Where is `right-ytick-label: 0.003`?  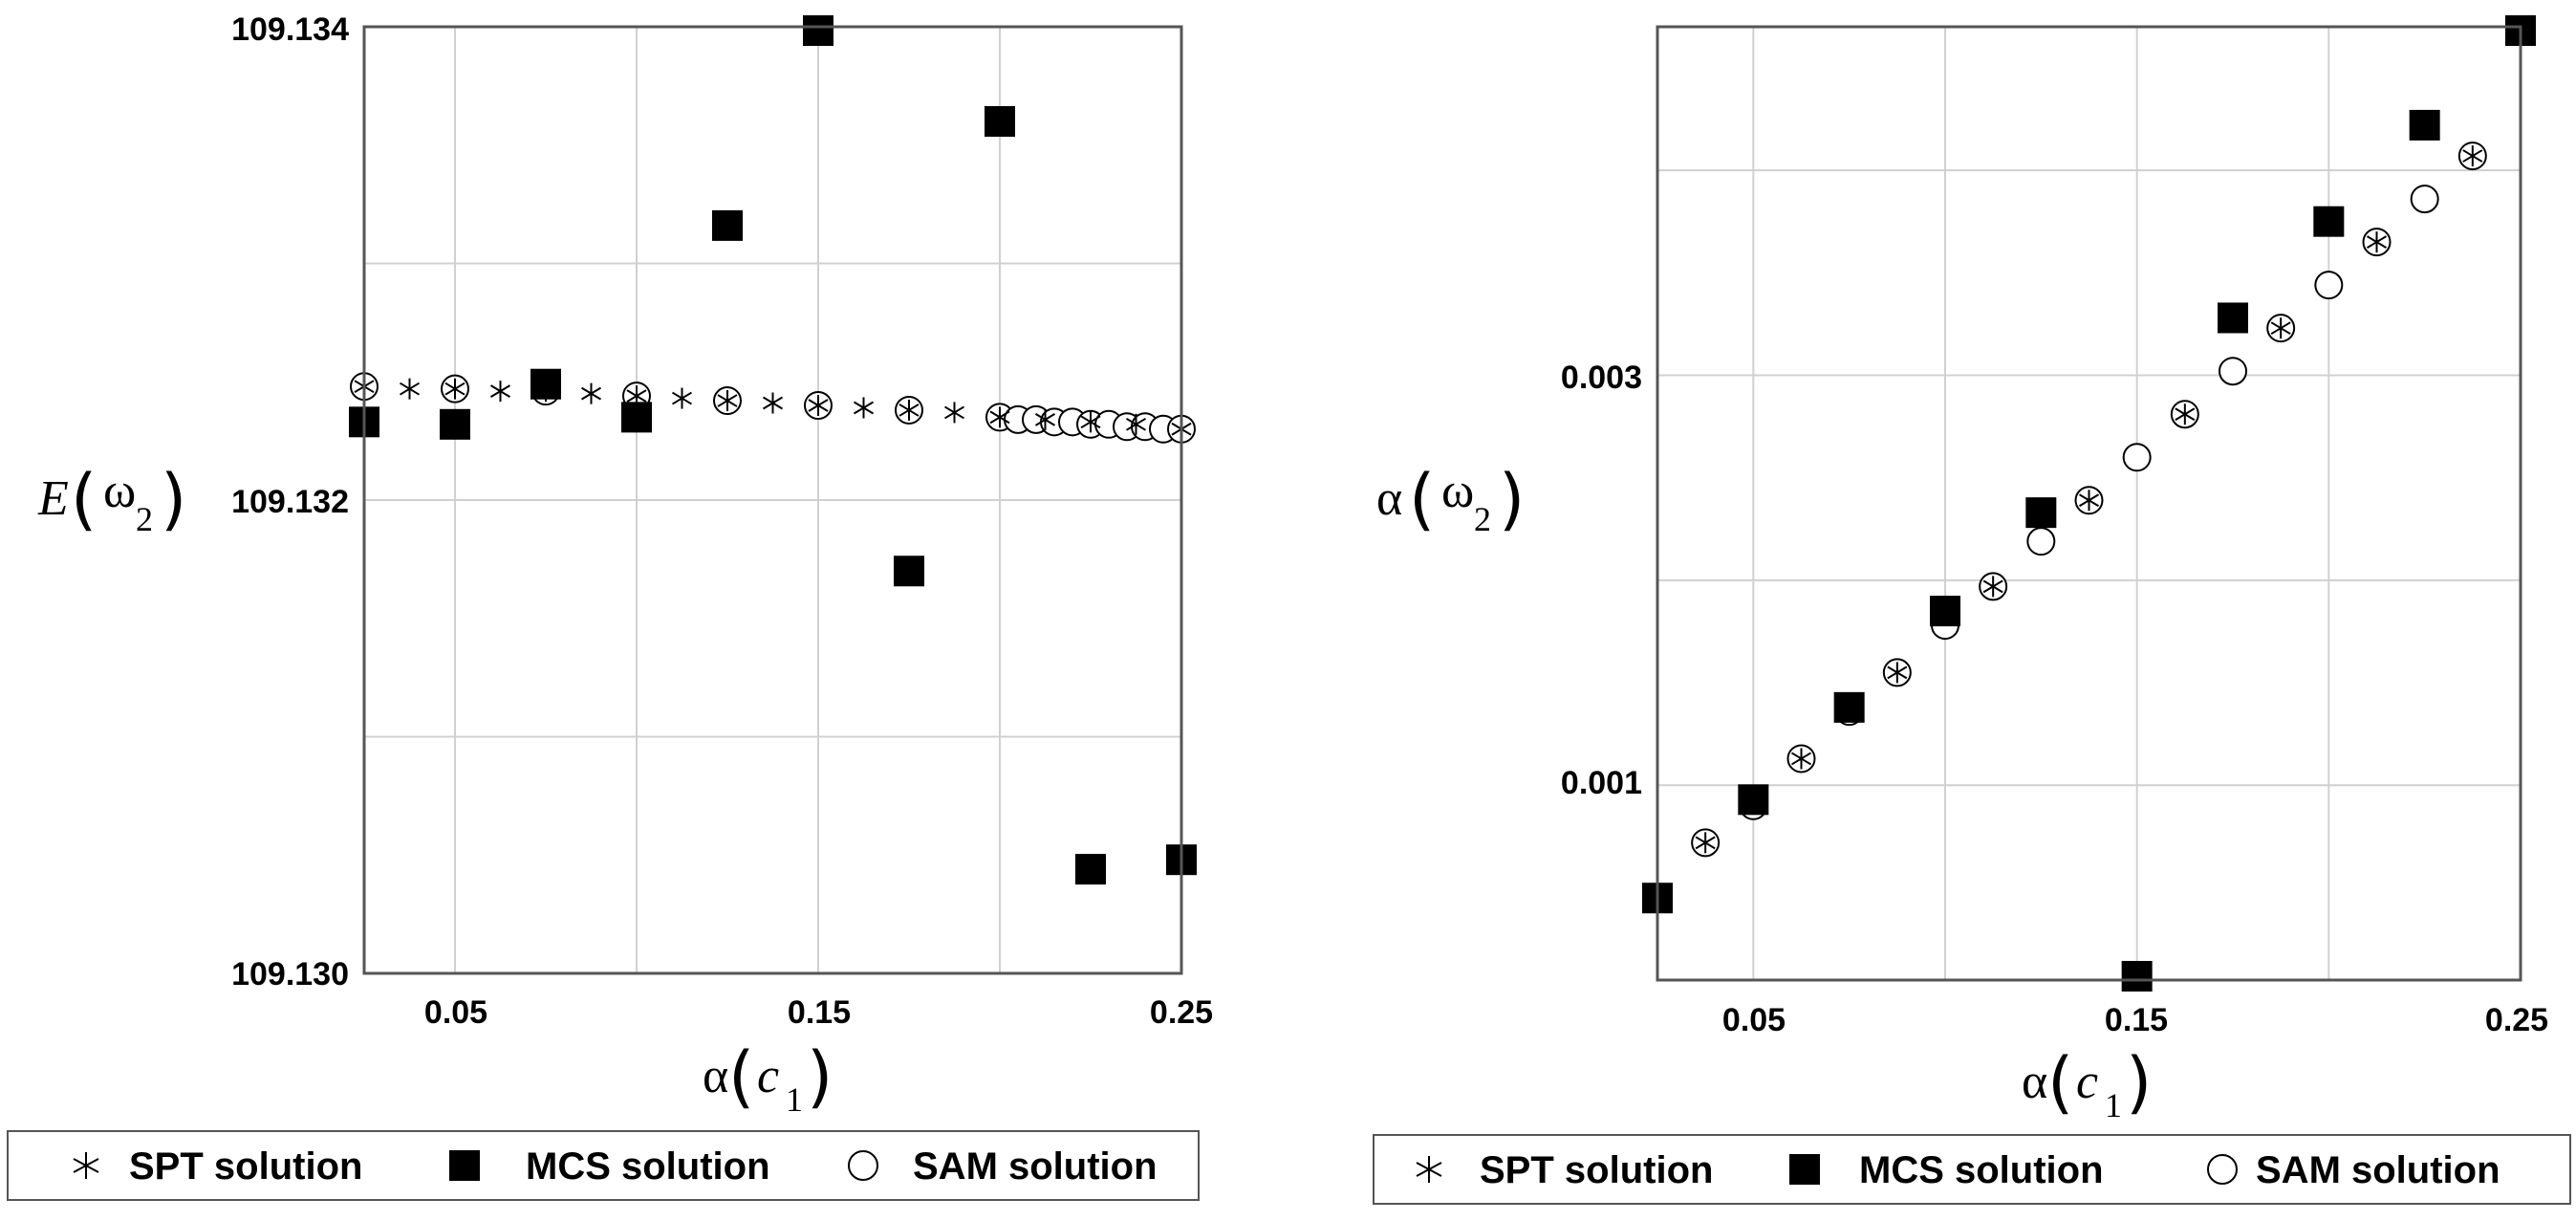
right-ytick-label: 0.003 is located at coordinates (1601, 378).